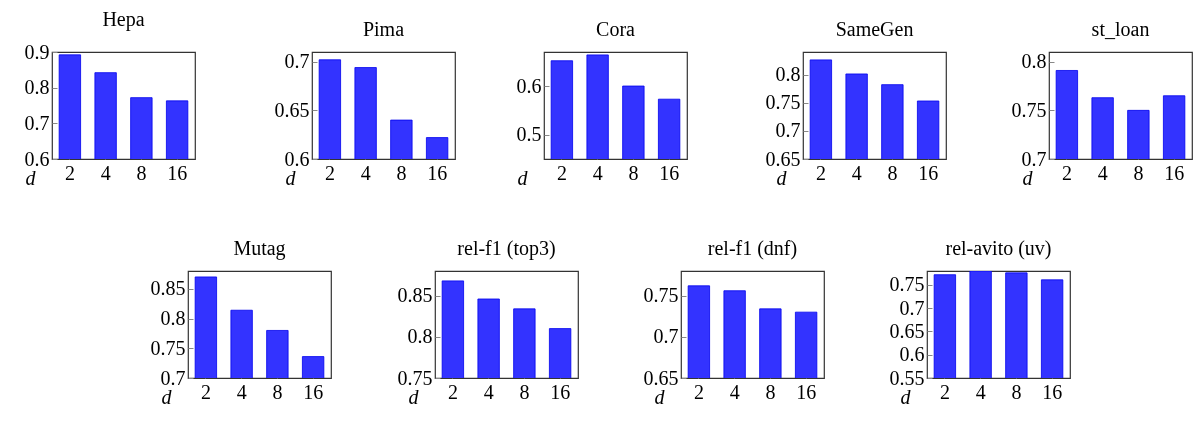  What do you see at coordinates (37, 51) in the screenshot?
I see `y-tick-label: 0.9` at bounding box center [37, 51].